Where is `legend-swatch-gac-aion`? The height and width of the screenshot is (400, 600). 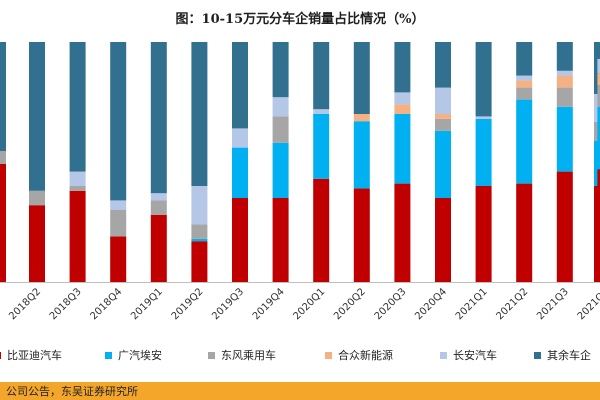
legend-swatch-gac-aion is located at coordinates (108, 355).